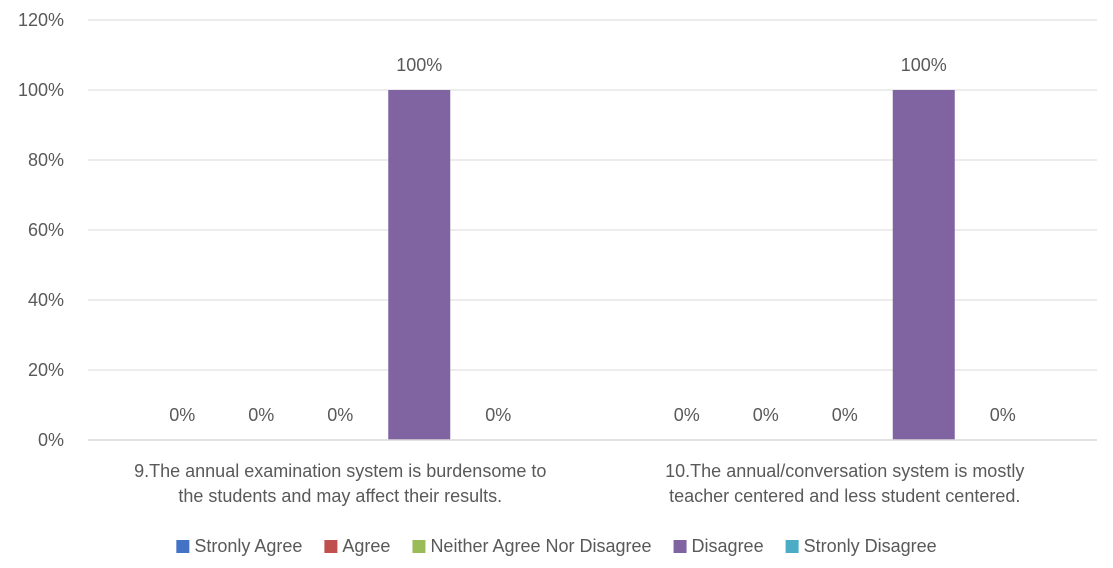 The width and height of the screenshot is (1113, 568). What do you see at coordinates (248, 546) in the screenshot?
I see `legend-label: Stronly Agree` at bounding box center [248, 546].